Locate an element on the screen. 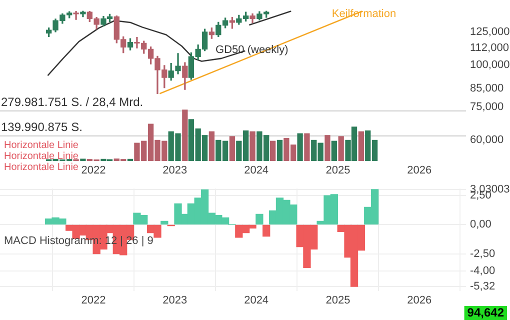 This screenshot has width=510, height=320. y-tick-label: 100,000 is located at coordinates (490, 64).